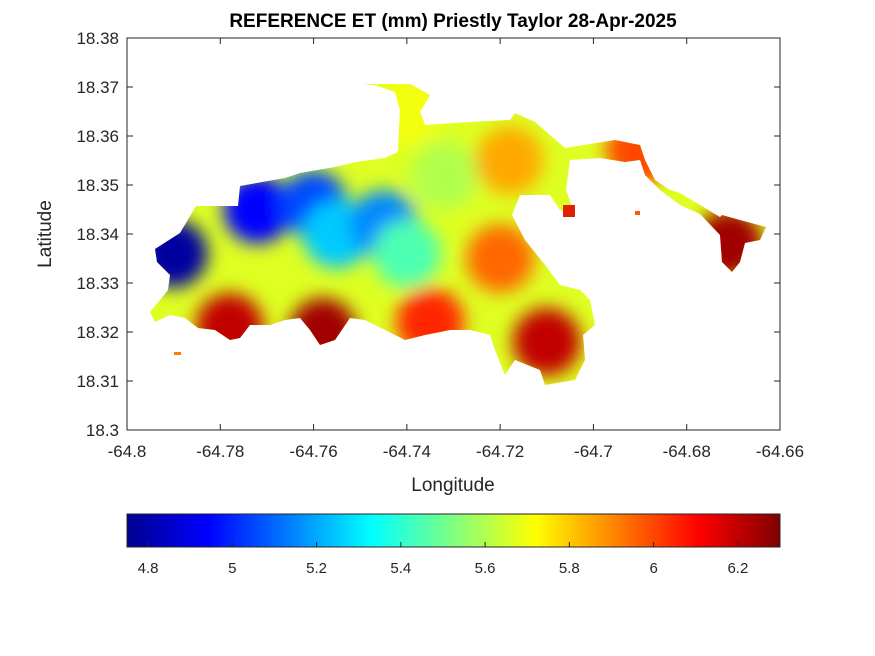 This screenshot has width=875, height=656. I want to click on colorbar-tick-label: 5.6, so click(485, 568).